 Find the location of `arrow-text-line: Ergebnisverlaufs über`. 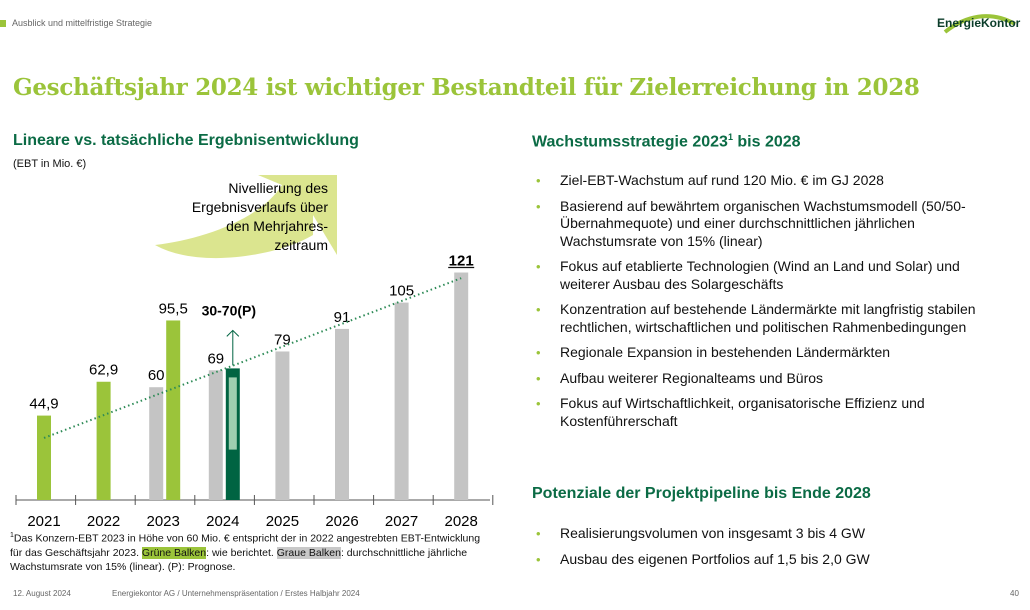

arrow-text-line: Ergebnisverlaufs über is located at coordinates (260, 207).